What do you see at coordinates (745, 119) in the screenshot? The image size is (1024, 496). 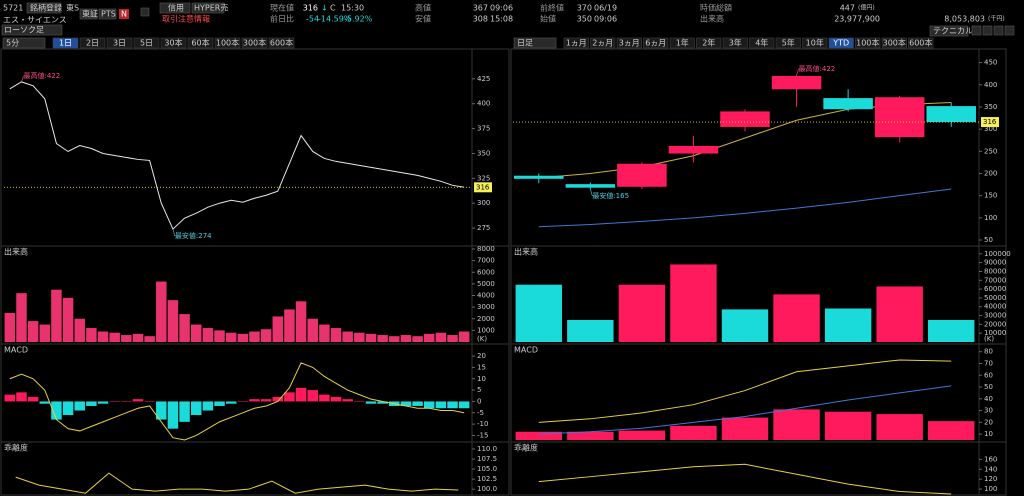 I see `candle-body` at bounding box center [745, 119].